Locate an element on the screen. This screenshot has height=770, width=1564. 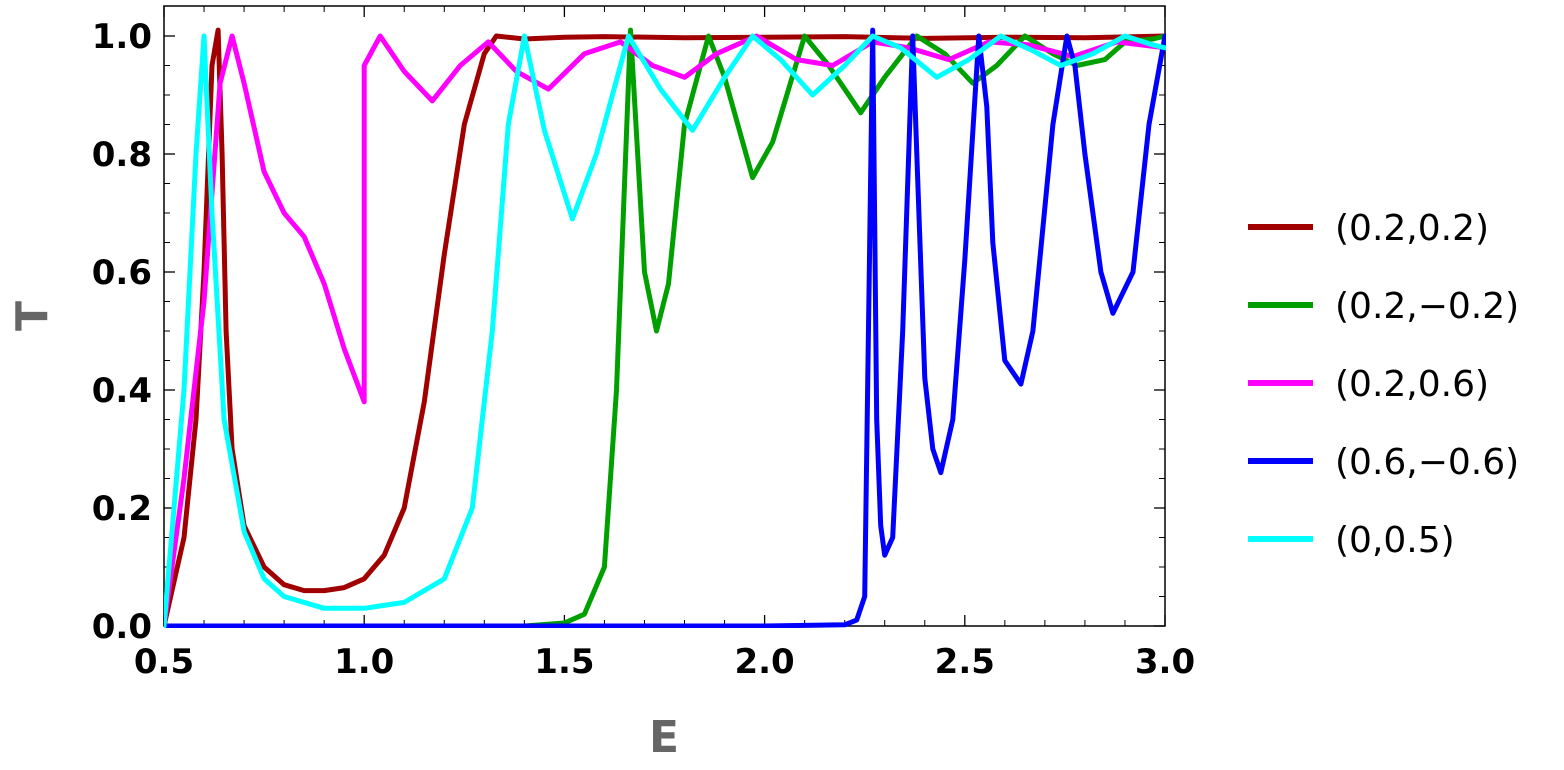
x-tick-label: 0.5 is located at coordinates (164, 662).